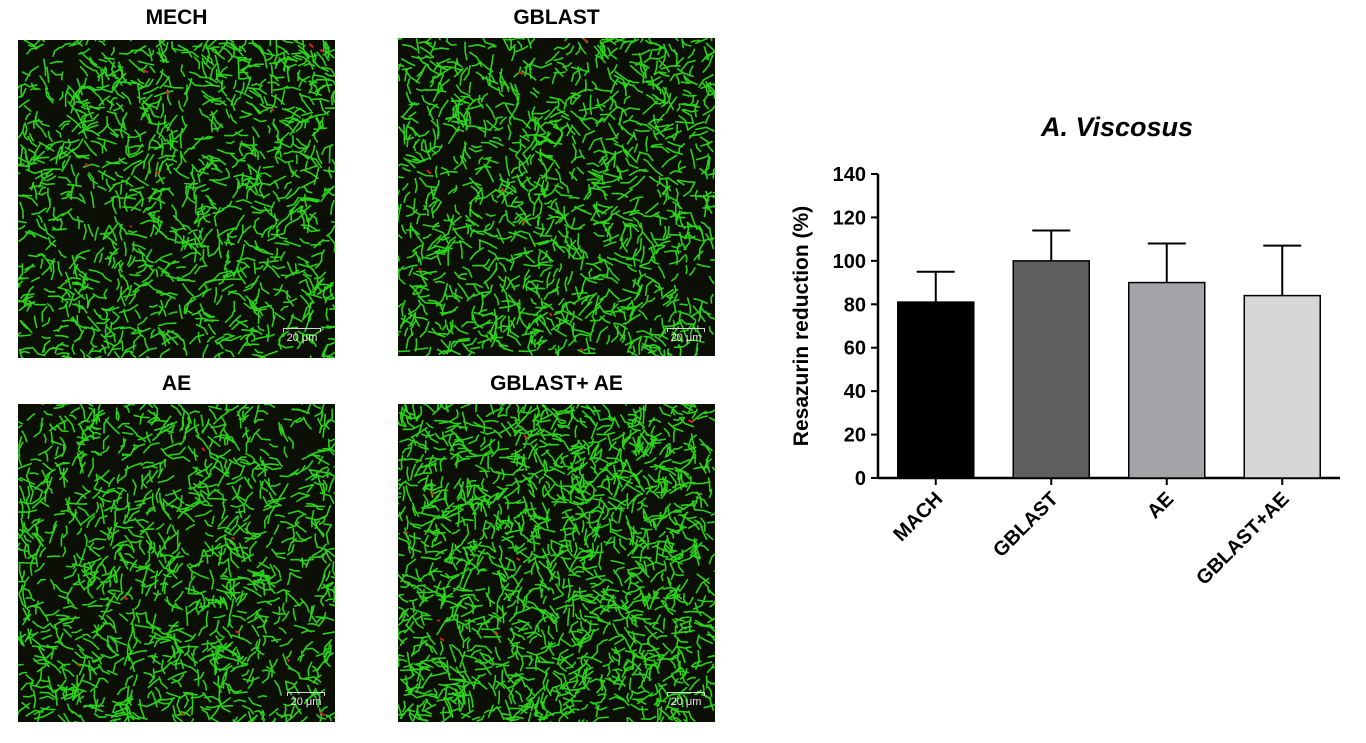 This screenshot has height=743, width=1366. I want to click on y-axis-label: Resazurin reduction (%), so click(801, 326).